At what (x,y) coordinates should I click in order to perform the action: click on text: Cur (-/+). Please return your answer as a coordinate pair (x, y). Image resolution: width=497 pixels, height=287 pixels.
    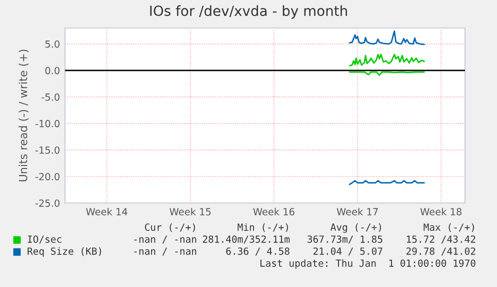
    Looking at the image, I should click on (169, 227).